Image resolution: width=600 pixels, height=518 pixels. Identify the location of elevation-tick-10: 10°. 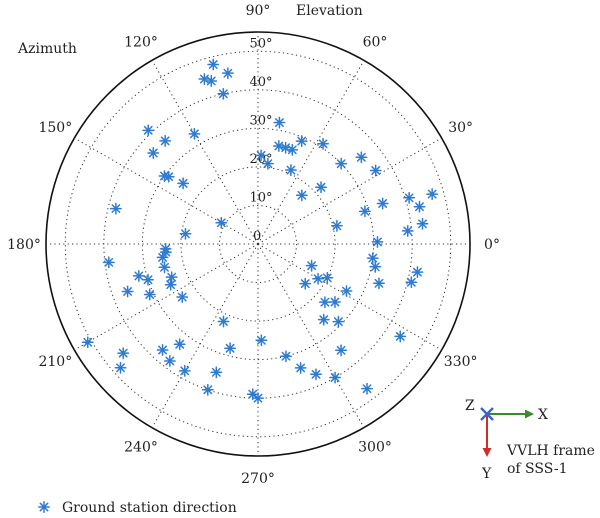
(260, 197).